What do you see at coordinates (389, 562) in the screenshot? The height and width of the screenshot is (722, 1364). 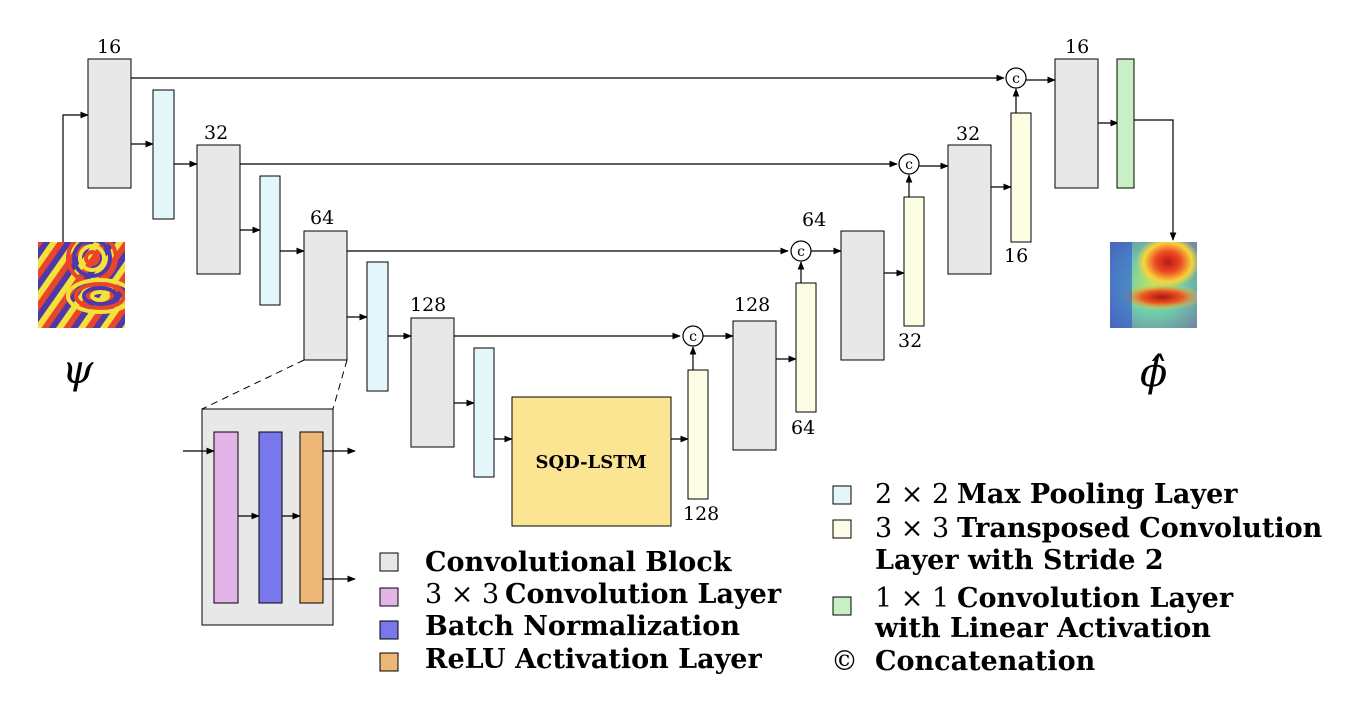 I see `legend-swatch-conv-block` at bounding box center [389, 562].